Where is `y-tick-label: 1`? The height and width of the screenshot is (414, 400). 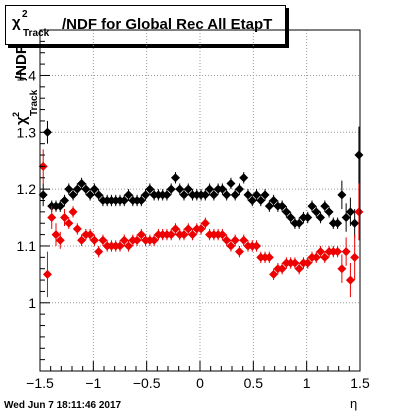 y-tick-label: 1 is located at coordinates (32, 303).